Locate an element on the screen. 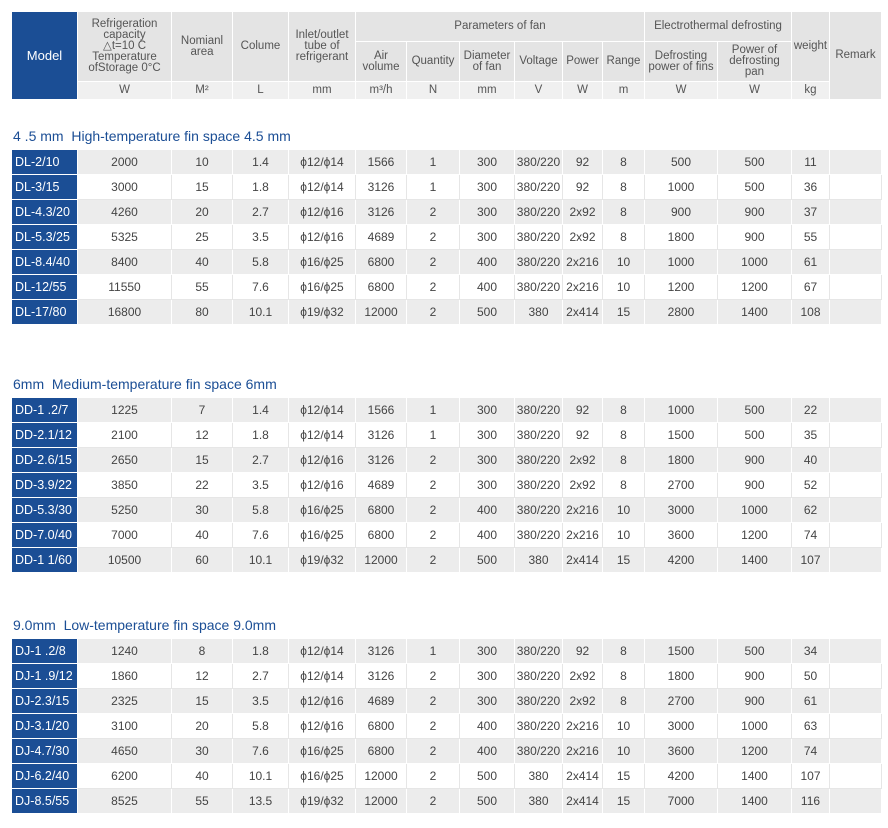 The image size is (888, 828). cell-text: 10 is located at coordinates (623, 534).